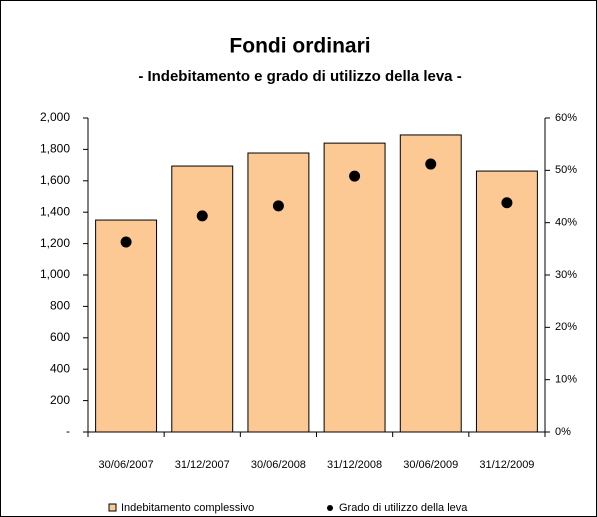  Describe the element at coordinates (563, 432) in the screenshot. I see `y2-tick-label: 0%` at that location.